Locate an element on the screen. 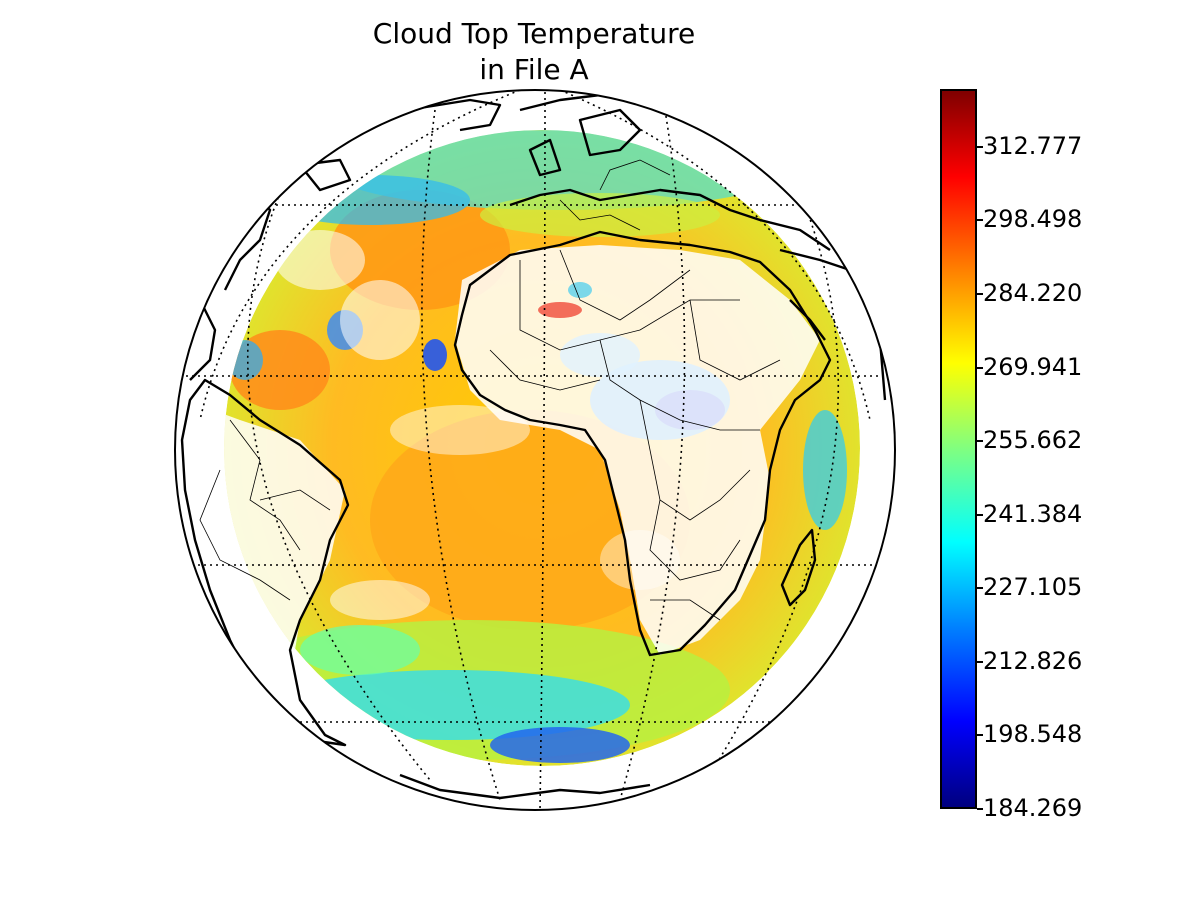 The height and width of the screenshot is (900, 1200). colorbar-tick-label: 227.105 is located at coordinates (1033, 587).